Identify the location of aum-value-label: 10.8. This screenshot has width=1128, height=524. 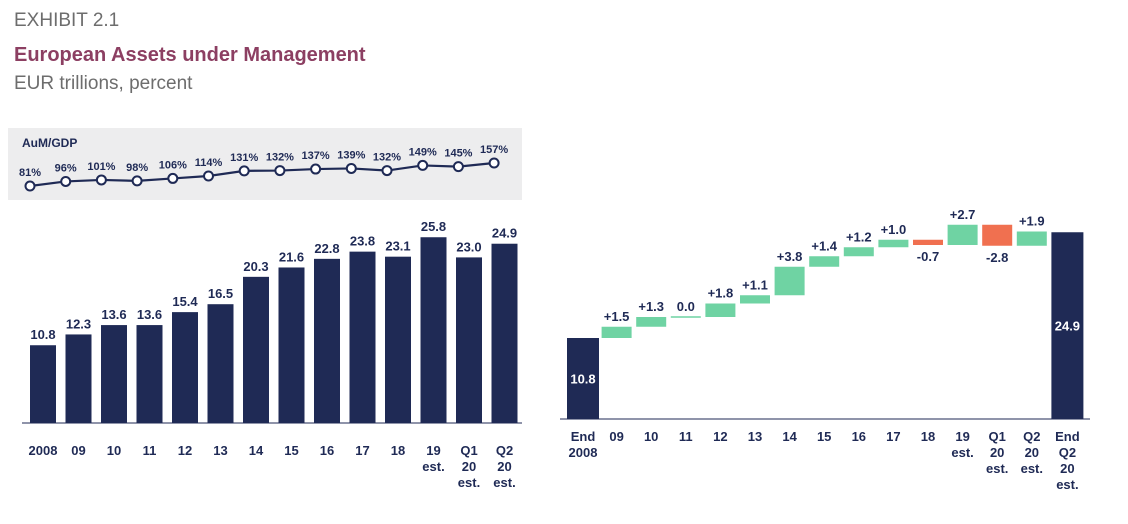
(42, 334).